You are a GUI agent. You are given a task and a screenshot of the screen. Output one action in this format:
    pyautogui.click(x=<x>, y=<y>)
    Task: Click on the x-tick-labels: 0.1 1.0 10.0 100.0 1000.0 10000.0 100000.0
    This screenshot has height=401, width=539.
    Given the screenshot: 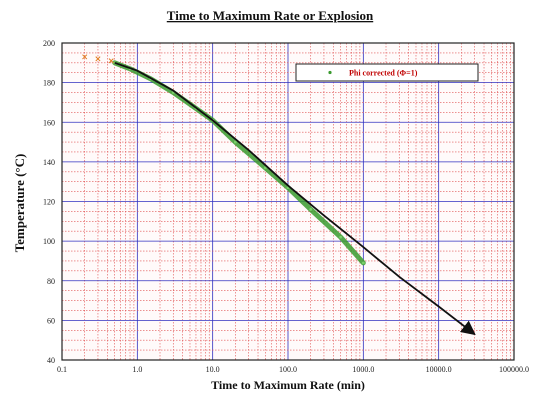 What is the action you would take?
    pyautogui.click(x=293, y=369)
    